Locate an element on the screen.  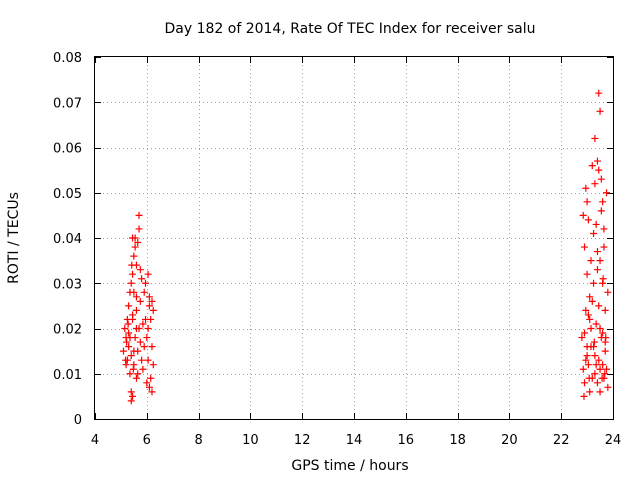
y-tick-label: 0.06 is located at coordinates (67, 149).